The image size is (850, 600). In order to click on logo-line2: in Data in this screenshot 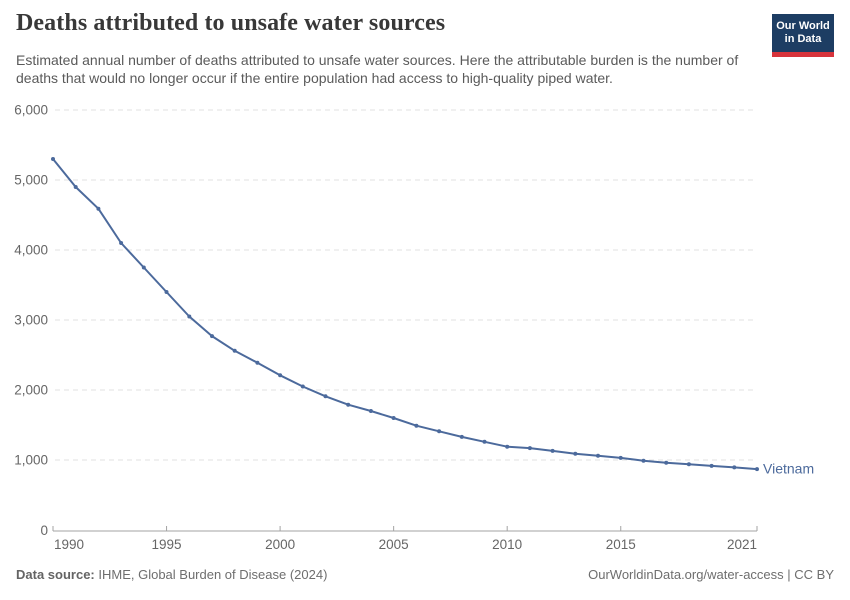, I will do `click(803, 39)`.